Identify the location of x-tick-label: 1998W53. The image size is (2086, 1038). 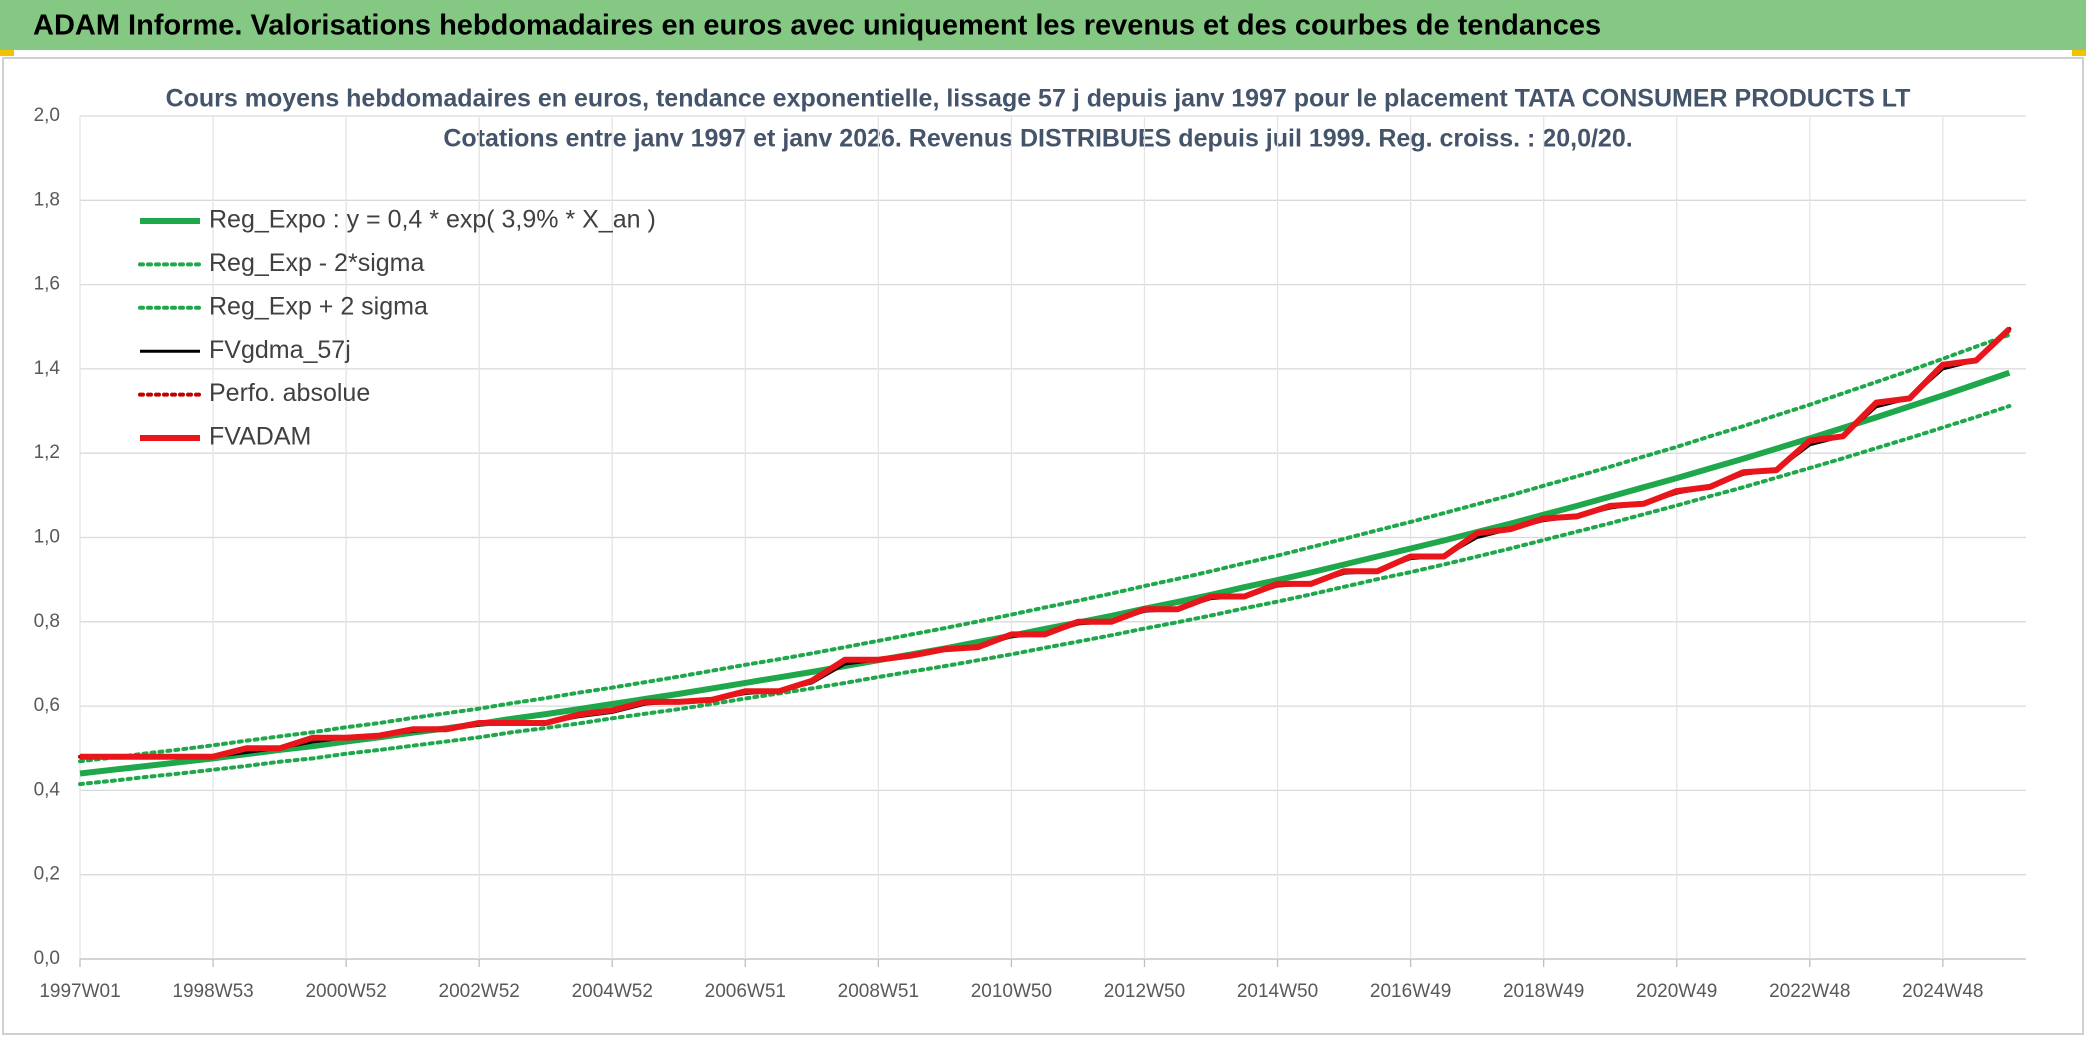
(212, 991).